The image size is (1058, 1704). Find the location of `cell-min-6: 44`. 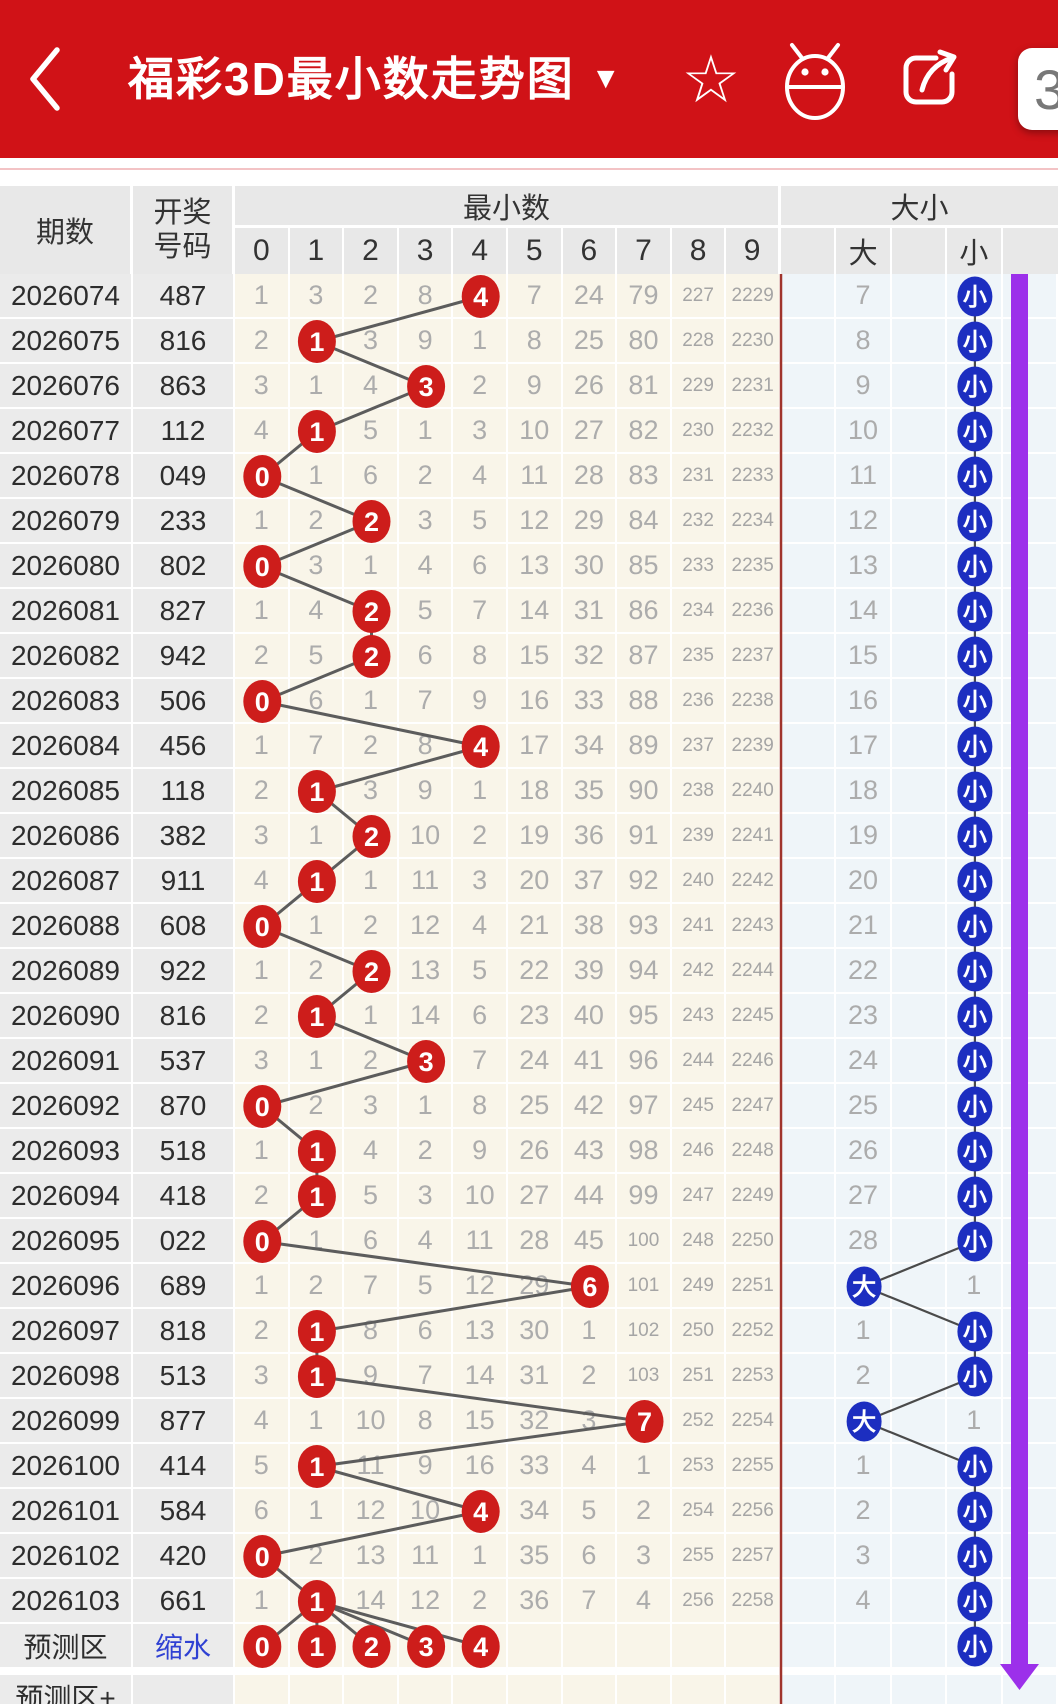

cell-min-6: 44 is located at coordinates (590, 1196).